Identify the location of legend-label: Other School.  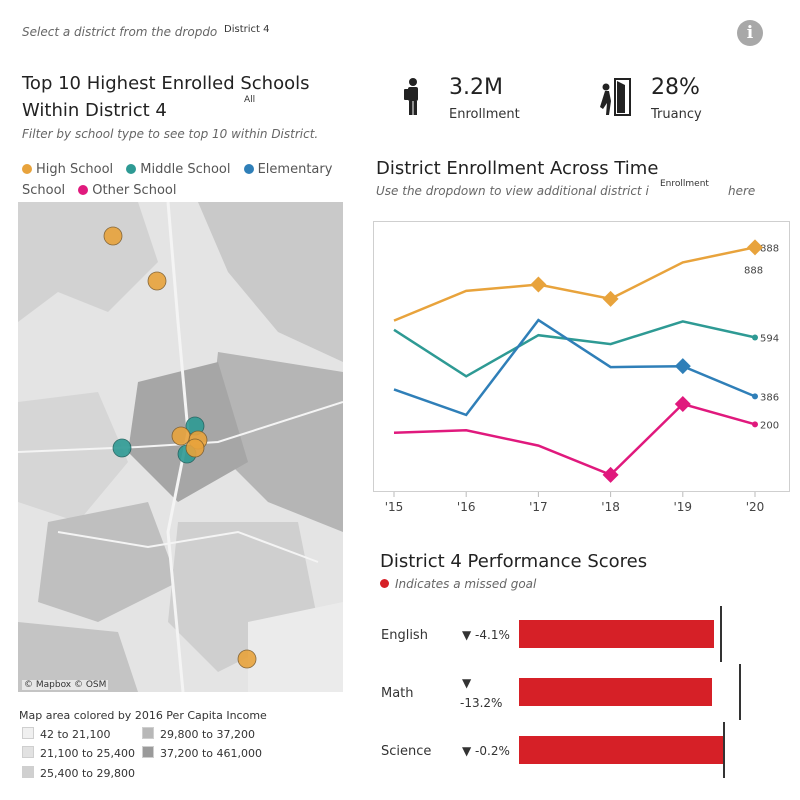
(134, 190).